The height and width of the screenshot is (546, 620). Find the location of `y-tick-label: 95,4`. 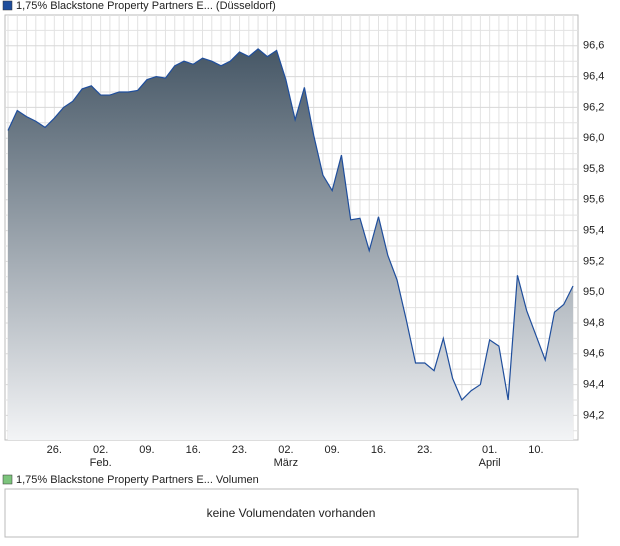

y-tick-label: 95,4 is located at coordinates (593, 230).